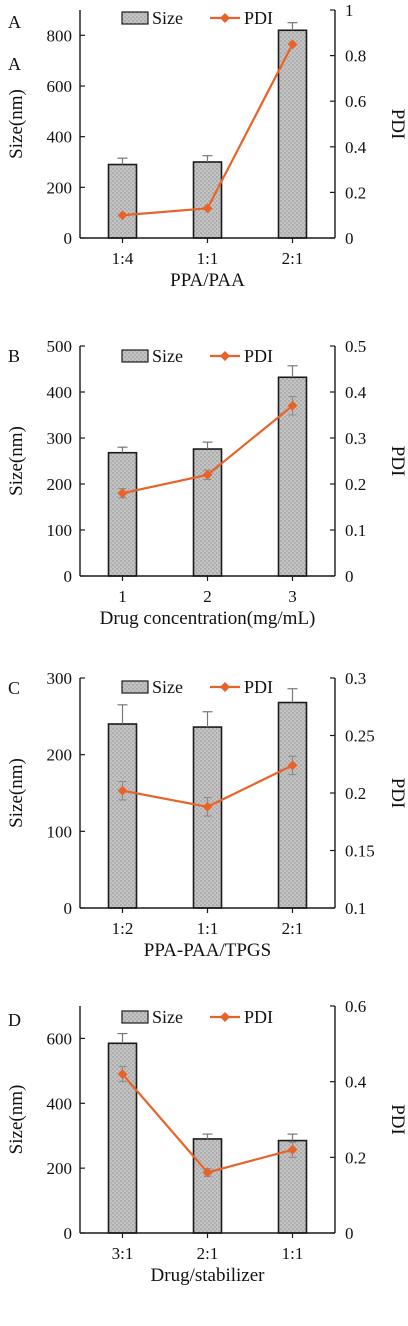 The width and height of the screenshot is (408, 1326). Describe the element at coordinates (123, 928) in the screenshot. I see `x-tick-label: 1:2` at that location.